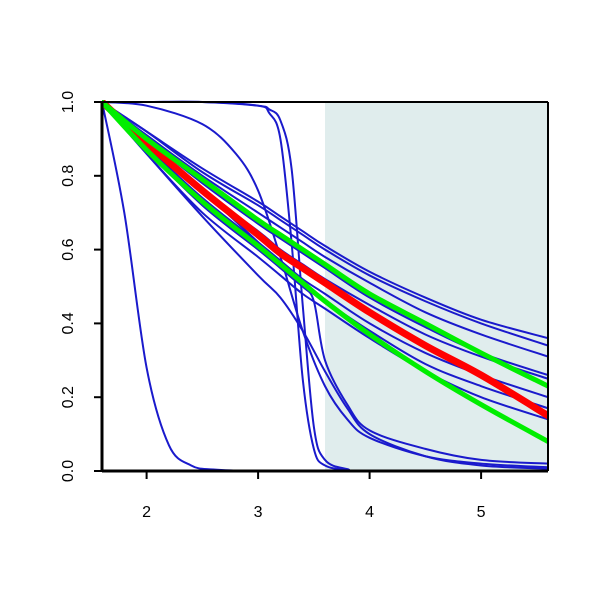  What do you see at coordinates (68, 323) in the screenshot?
I see `y-tick-label: 0.4` at bounding box center [68, 323].